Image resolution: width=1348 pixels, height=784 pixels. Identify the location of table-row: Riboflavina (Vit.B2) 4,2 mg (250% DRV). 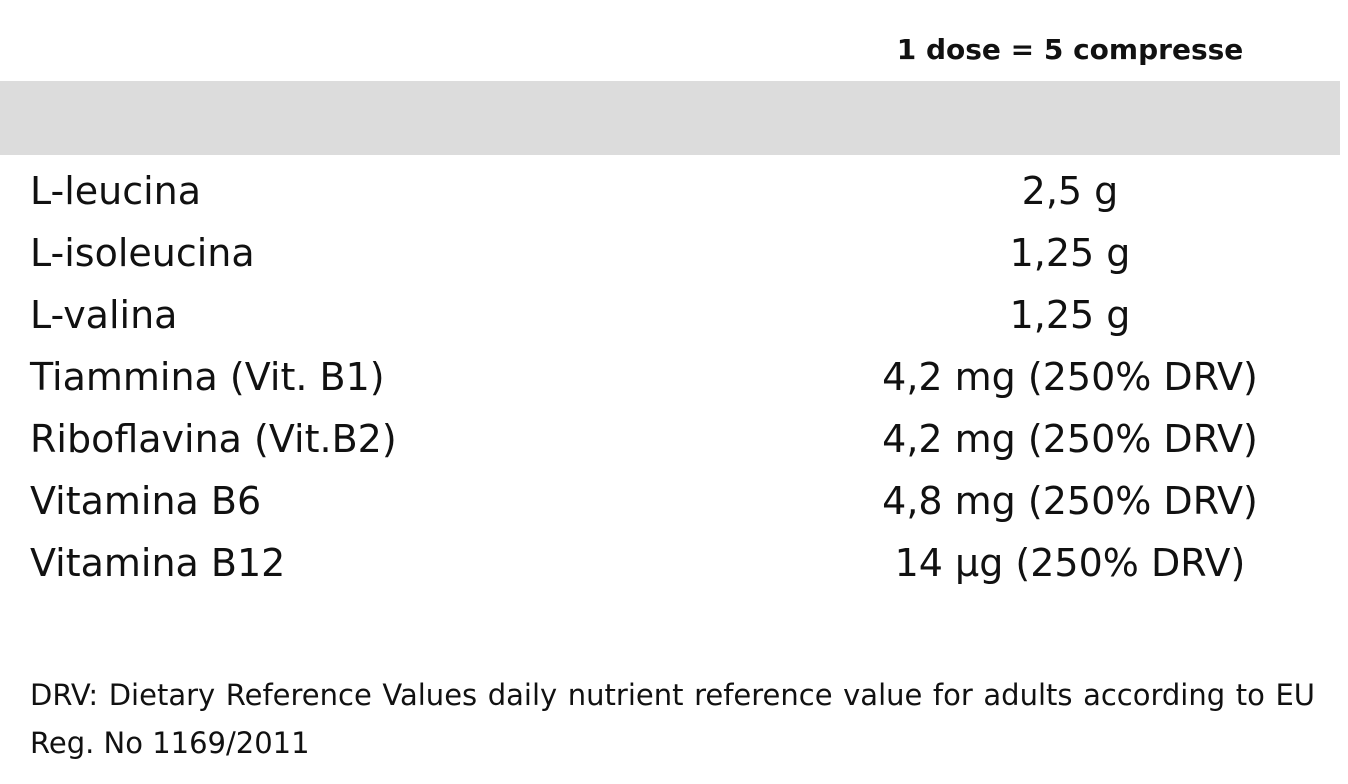
(670, 439).